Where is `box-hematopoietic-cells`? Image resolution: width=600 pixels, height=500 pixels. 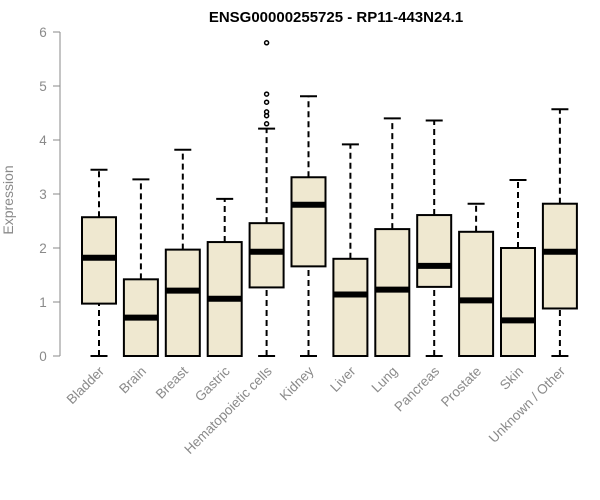 box-hematopoietic-cells is located at coordinates (266, 198).